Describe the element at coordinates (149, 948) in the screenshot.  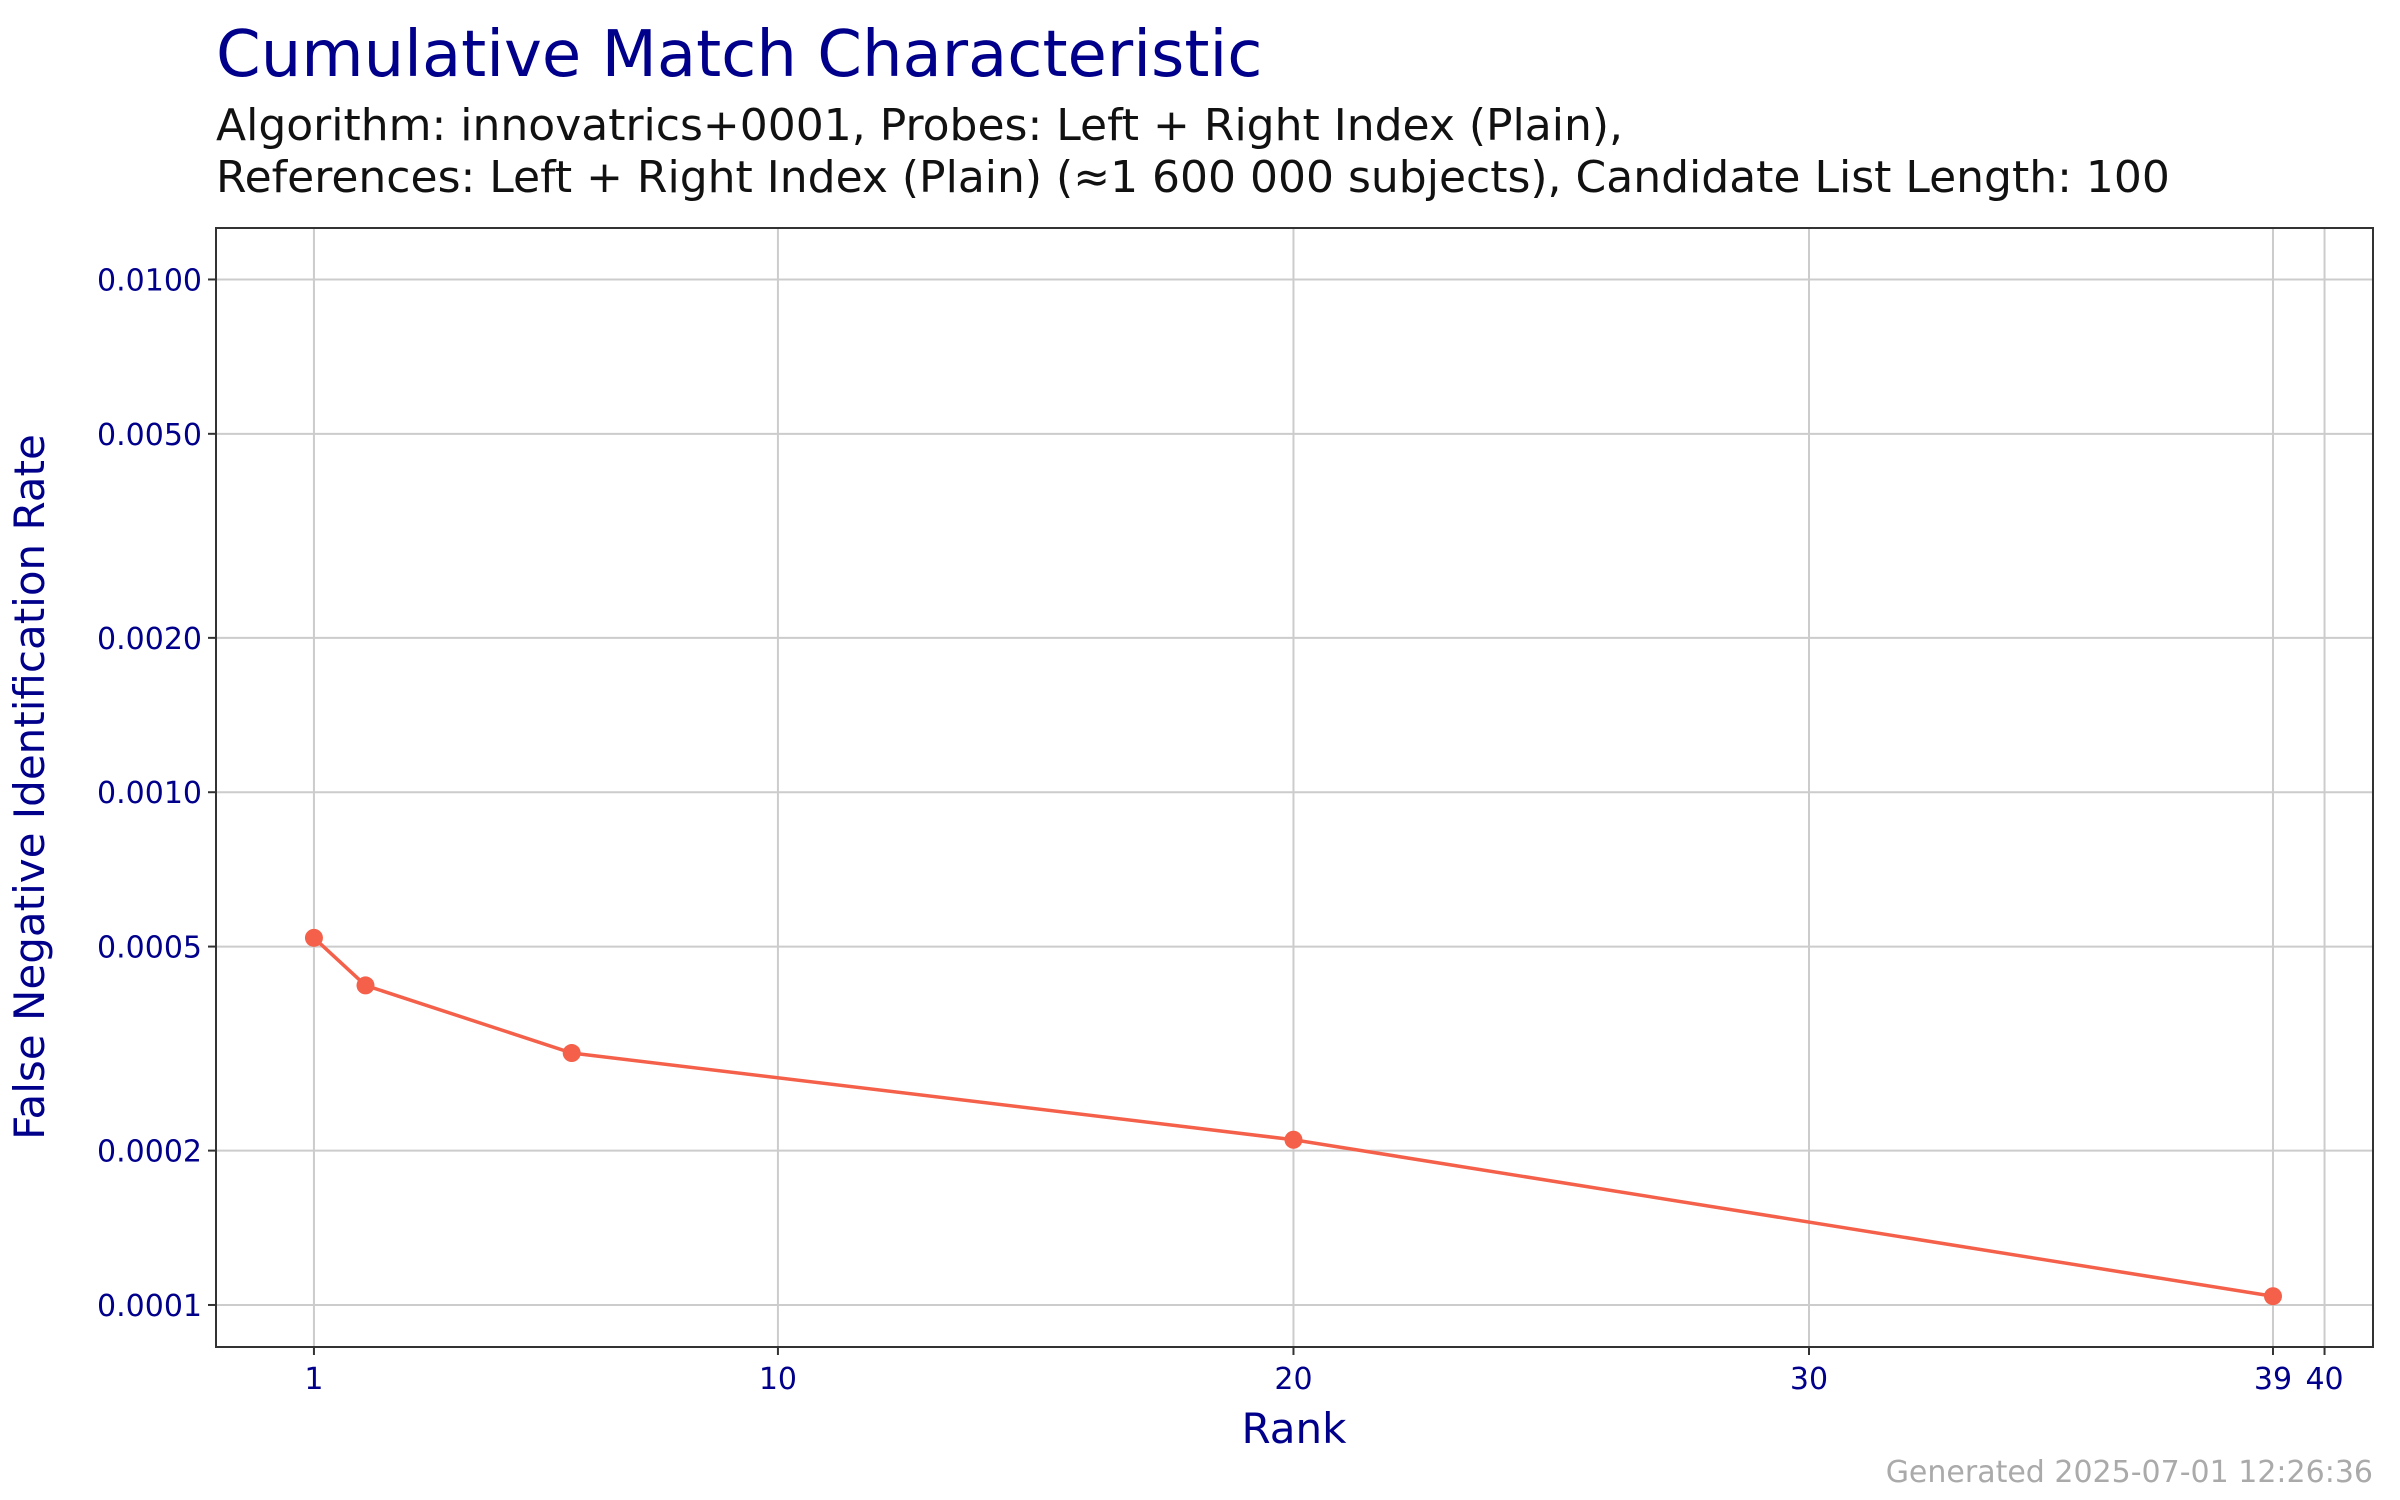
I see `y-tick-label: 0.0005` at that location.